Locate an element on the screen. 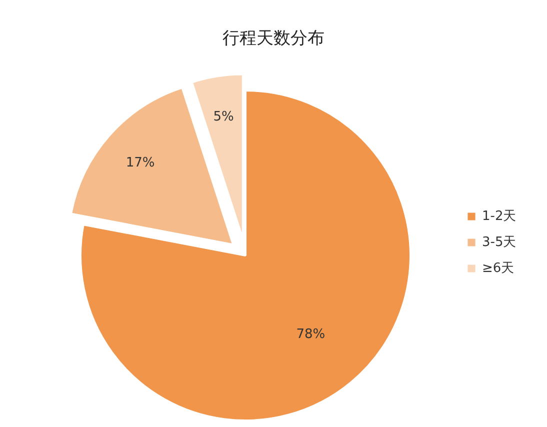 The height and width of the screenshot is (427, 547). legend-label: 1-2天 is located at coordinates (499, 216).